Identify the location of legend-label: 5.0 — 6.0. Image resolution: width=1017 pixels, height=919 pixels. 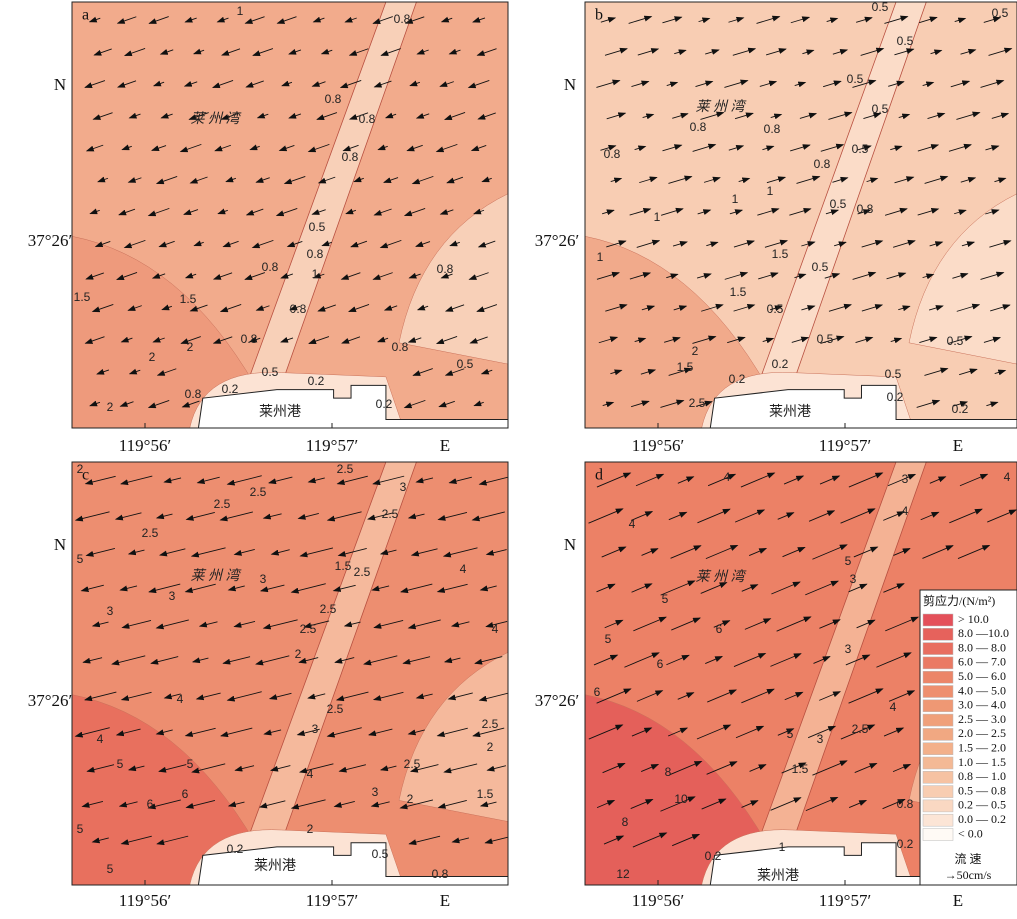
(982, 676).